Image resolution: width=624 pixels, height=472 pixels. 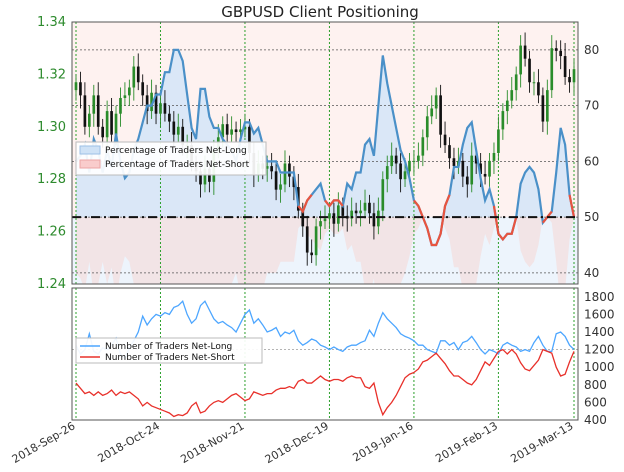 I want to click on number-net-long-line, so click(x=325, y=330).